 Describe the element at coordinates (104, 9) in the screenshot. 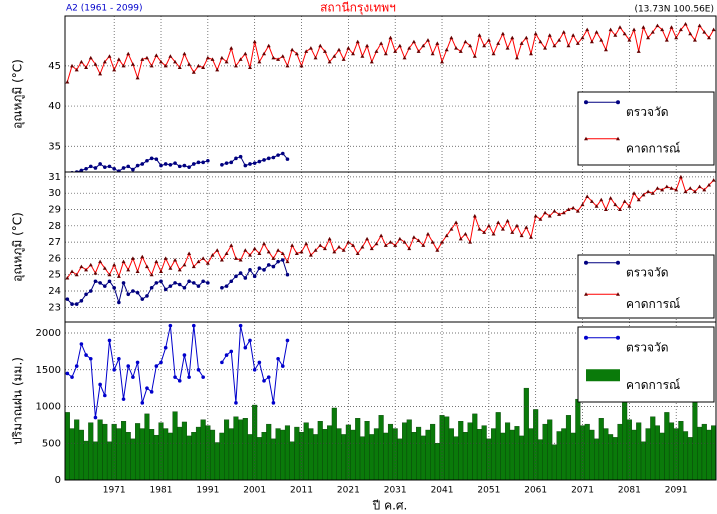

I see `subtitle: A2 (1961 - 2099)` at that location.